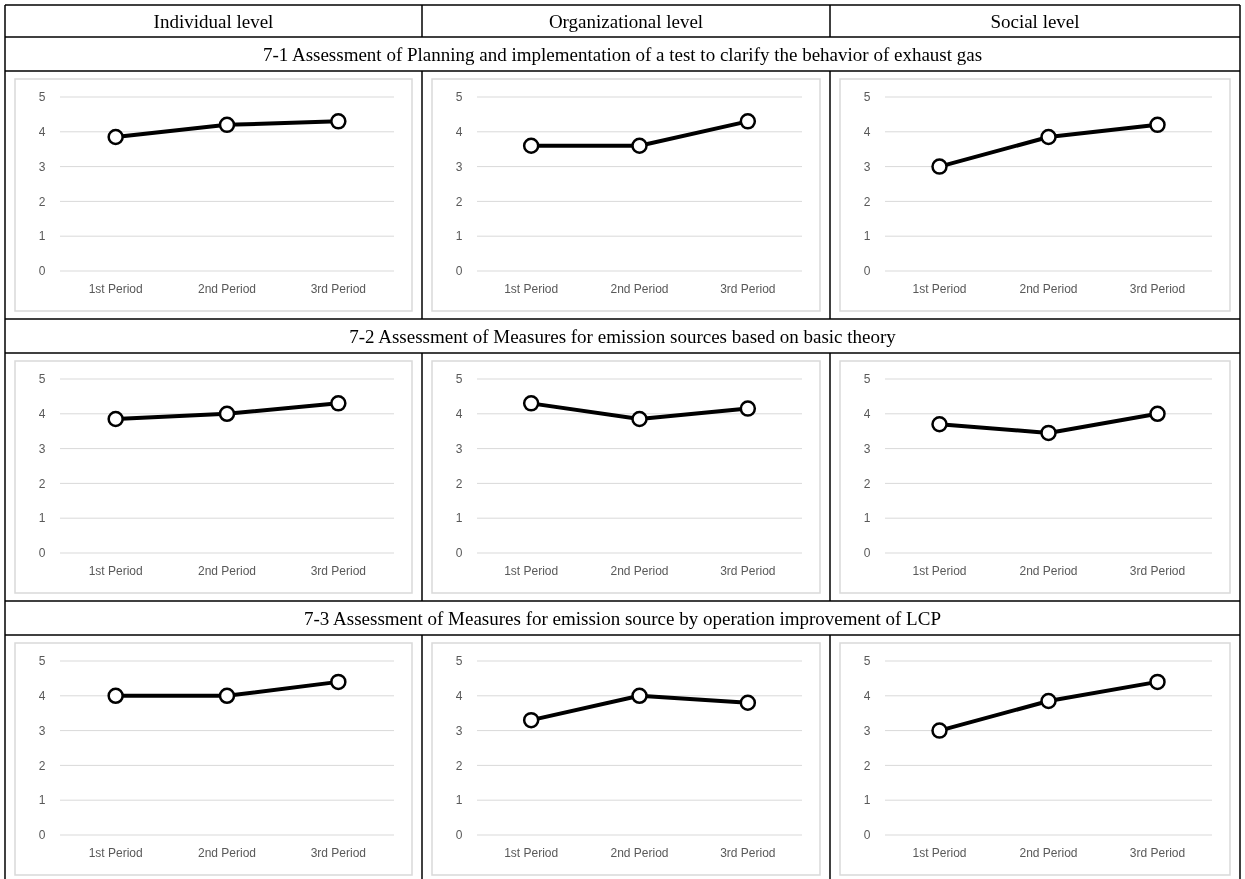  Describe the element at coordinates (623, 336) in the screenshot. I see `text: 7-2 Assessment of Measures for emission sources based on basic theory` at that location.